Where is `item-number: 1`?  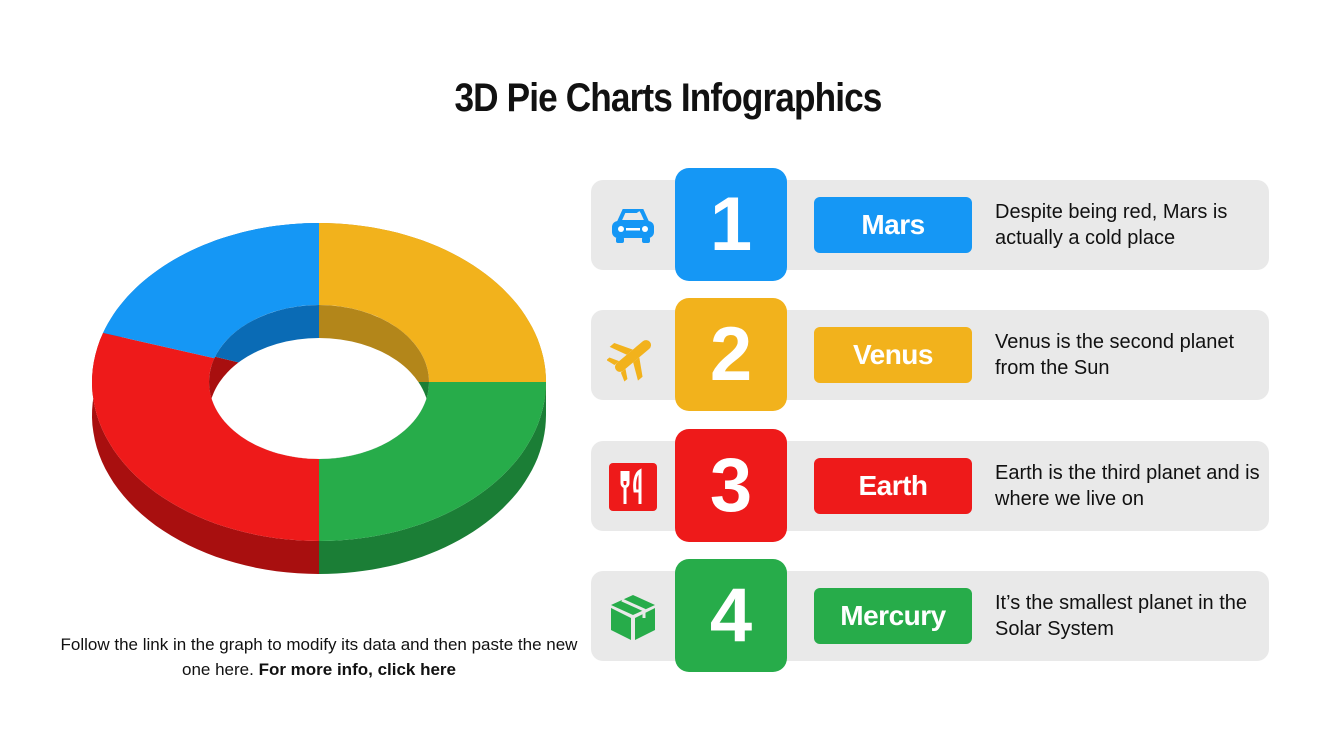 item-number: 1 is located at coordinates (731, 224).